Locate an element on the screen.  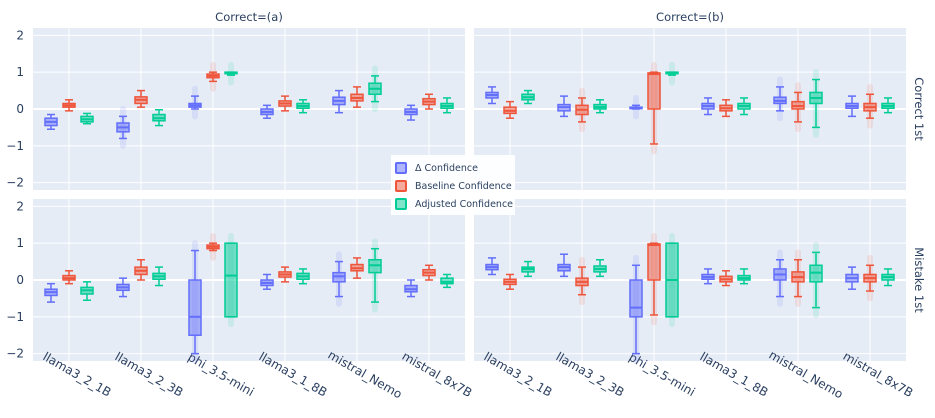
legend-item-adjusted: Adjusted Confidence is located at coordinates (454, 204).